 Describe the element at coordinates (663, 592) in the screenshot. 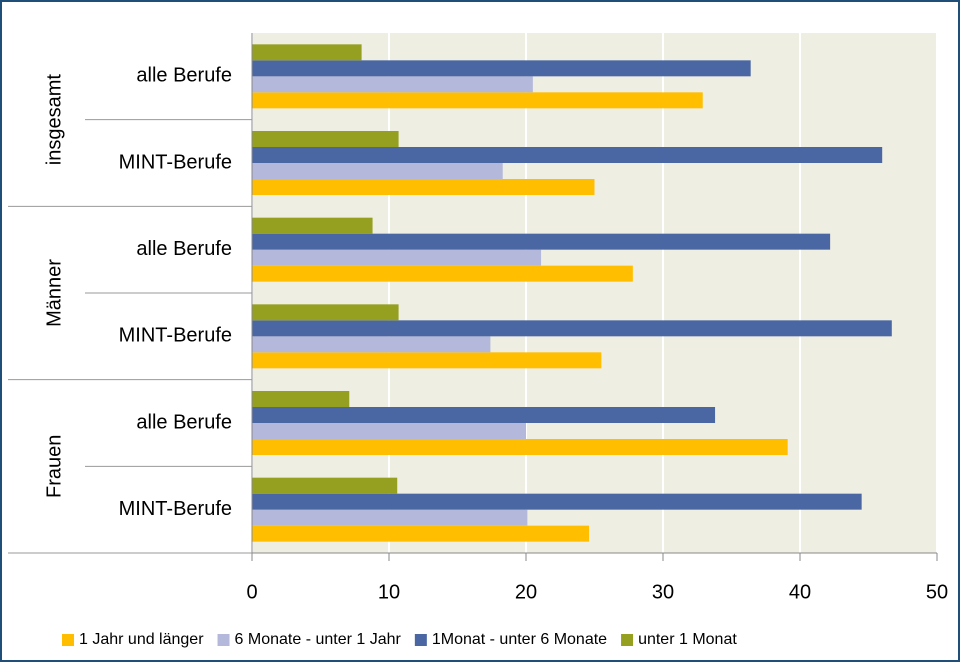

I see `x-tick-label: 30` at that location.